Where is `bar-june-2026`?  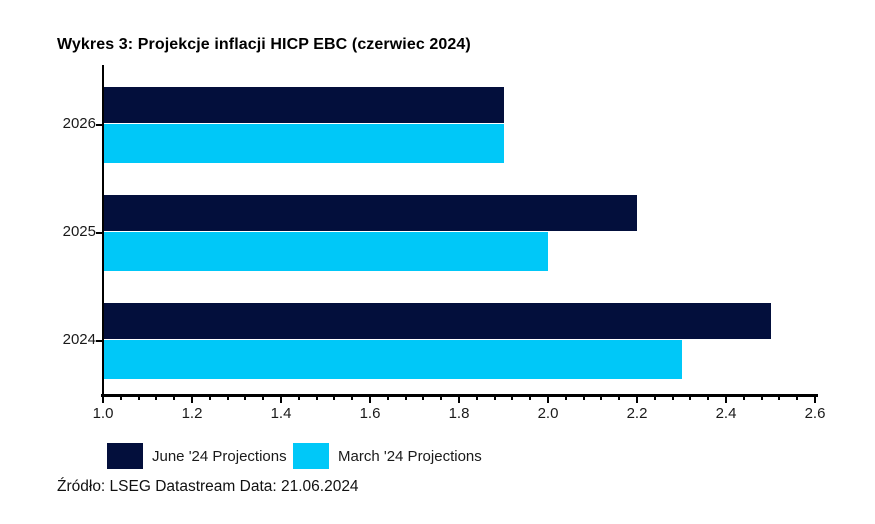
bar-june-2026 is located at coordinates (303, 105).